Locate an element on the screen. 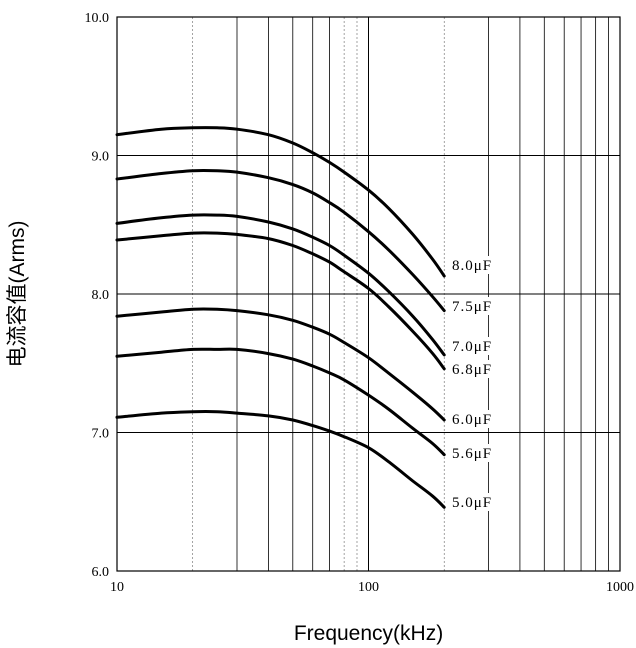 The image size is (636, 648). x-tick-label: 10 is located at coordinates (117, 587).